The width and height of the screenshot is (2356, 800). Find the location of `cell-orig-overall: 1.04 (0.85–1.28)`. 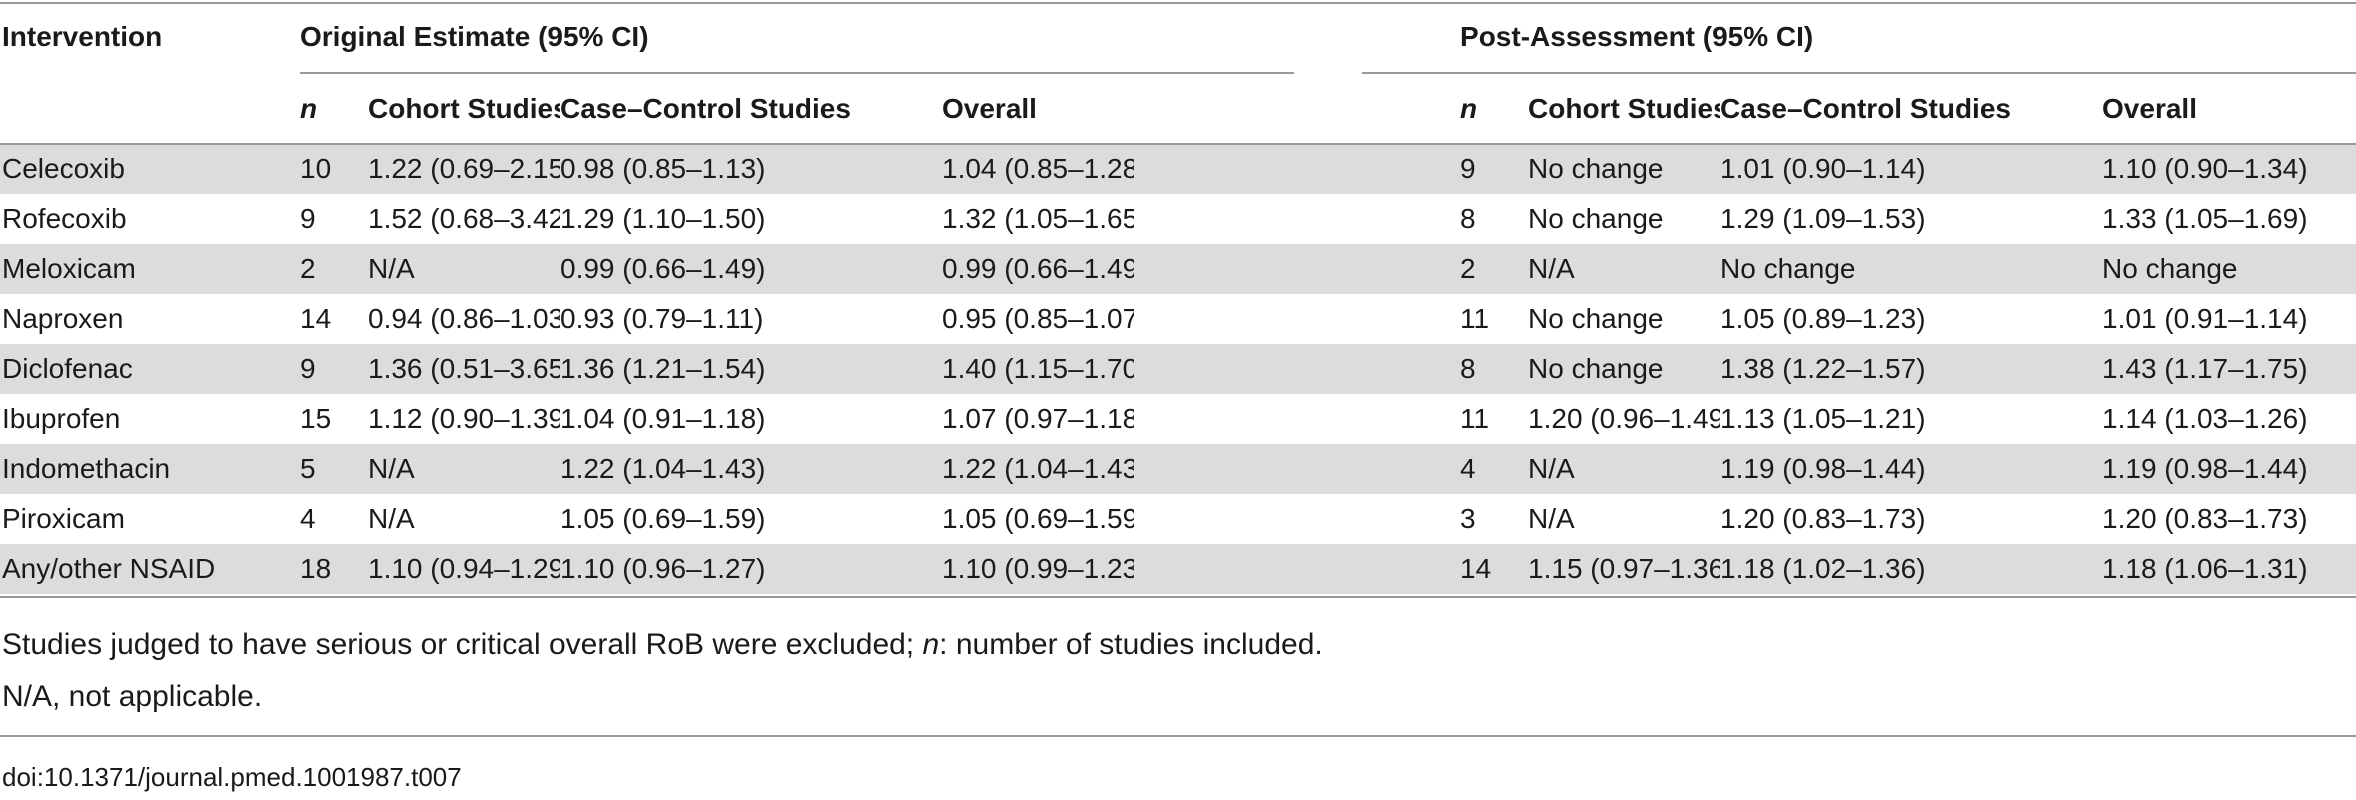

cell-orig-overall: 1.04 (0.85–1.28) is located at coordinates (1038, 169).